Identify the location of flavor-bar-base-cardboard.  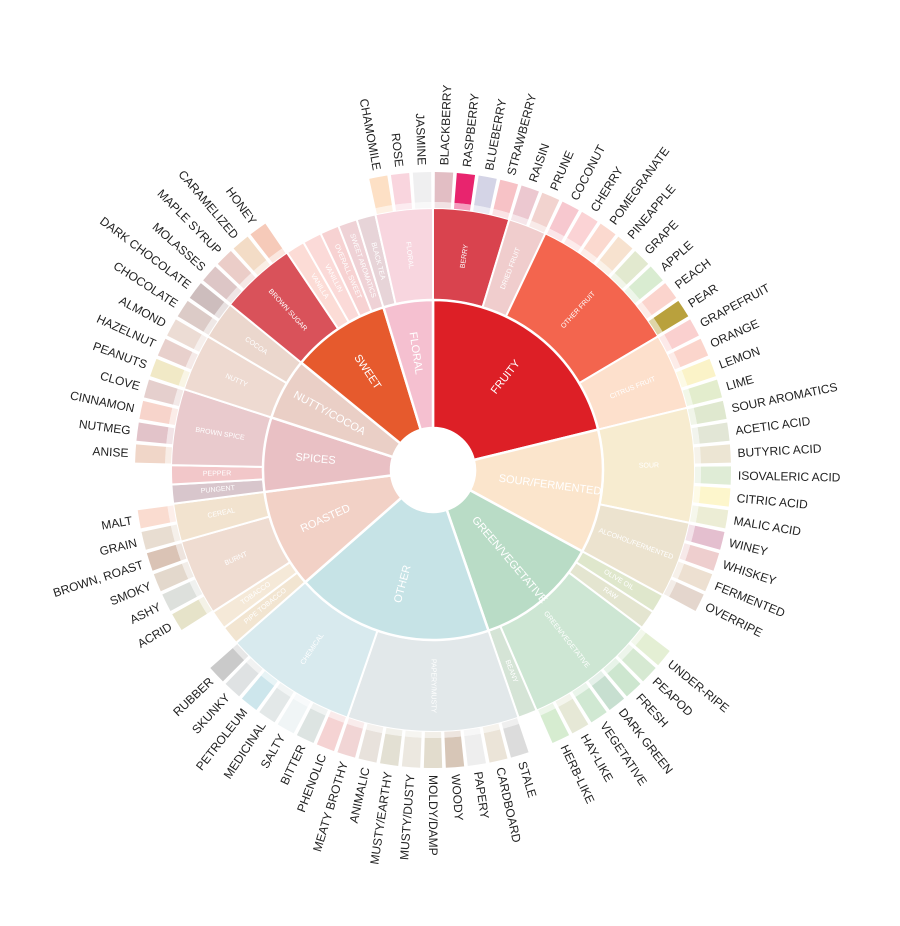
(491, 728).